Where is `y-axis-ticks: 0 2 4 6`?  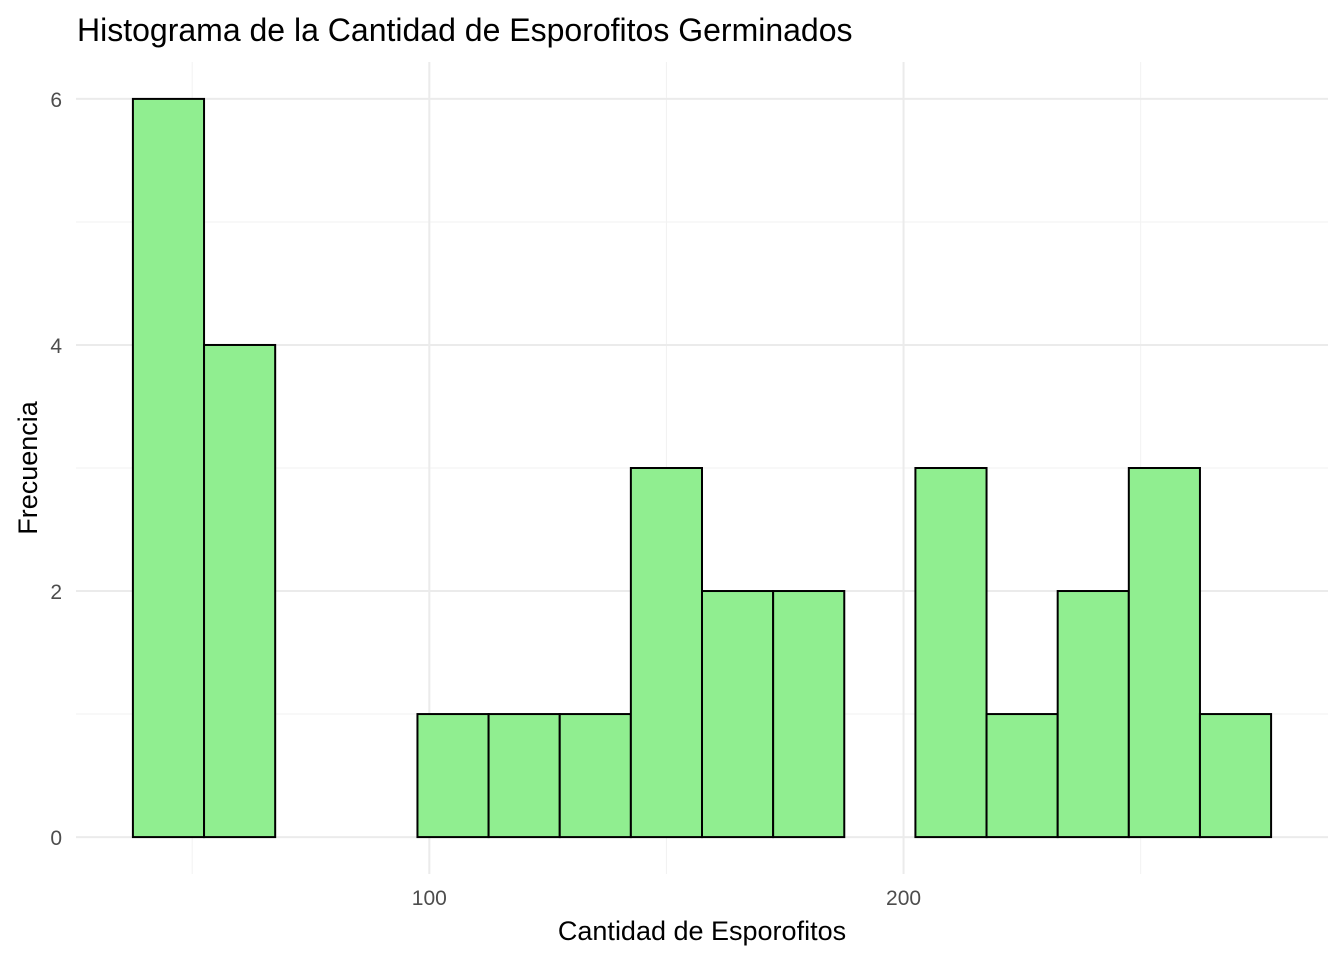
y-axis-ticks: 0 2 4 6 is located at coordinates (56, 469).